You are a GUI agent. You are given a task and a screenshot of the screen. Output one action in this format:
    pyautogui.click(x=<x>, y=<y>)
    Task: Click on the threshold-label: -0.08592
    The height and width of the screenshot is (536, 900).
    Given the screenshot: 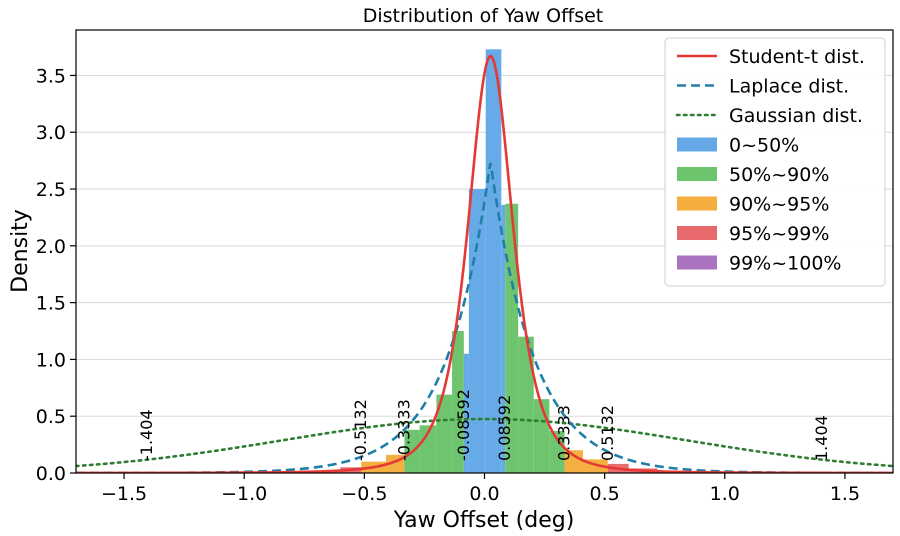 What is the action you would take?
    pyautogui.click(x=463, y=425)
    